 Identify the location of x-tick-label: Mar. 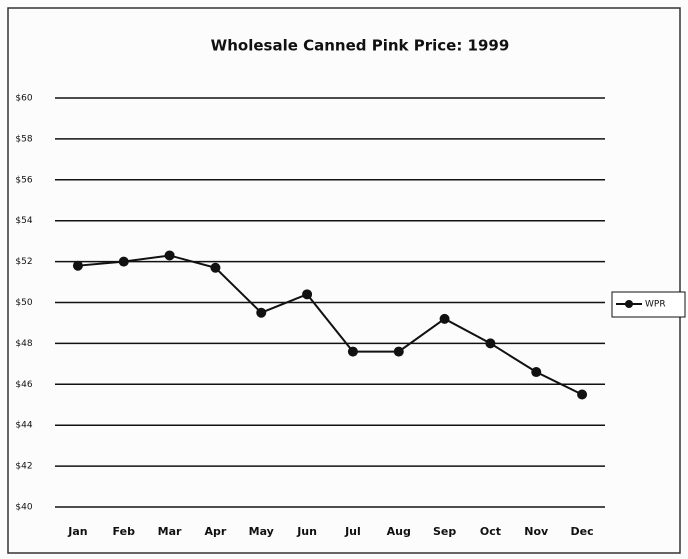
(170, 531).